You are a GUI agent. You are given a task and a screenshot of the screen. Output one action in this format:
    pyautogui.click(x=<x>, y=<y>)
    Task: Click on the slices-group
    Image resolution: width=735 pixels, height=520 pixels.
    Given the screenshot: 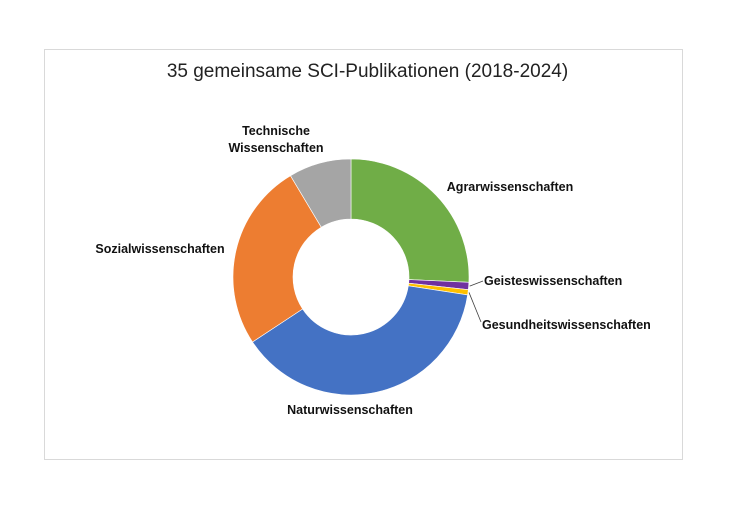 What is the action you would take?
    pyautogui.click(x=351, y=277)
    